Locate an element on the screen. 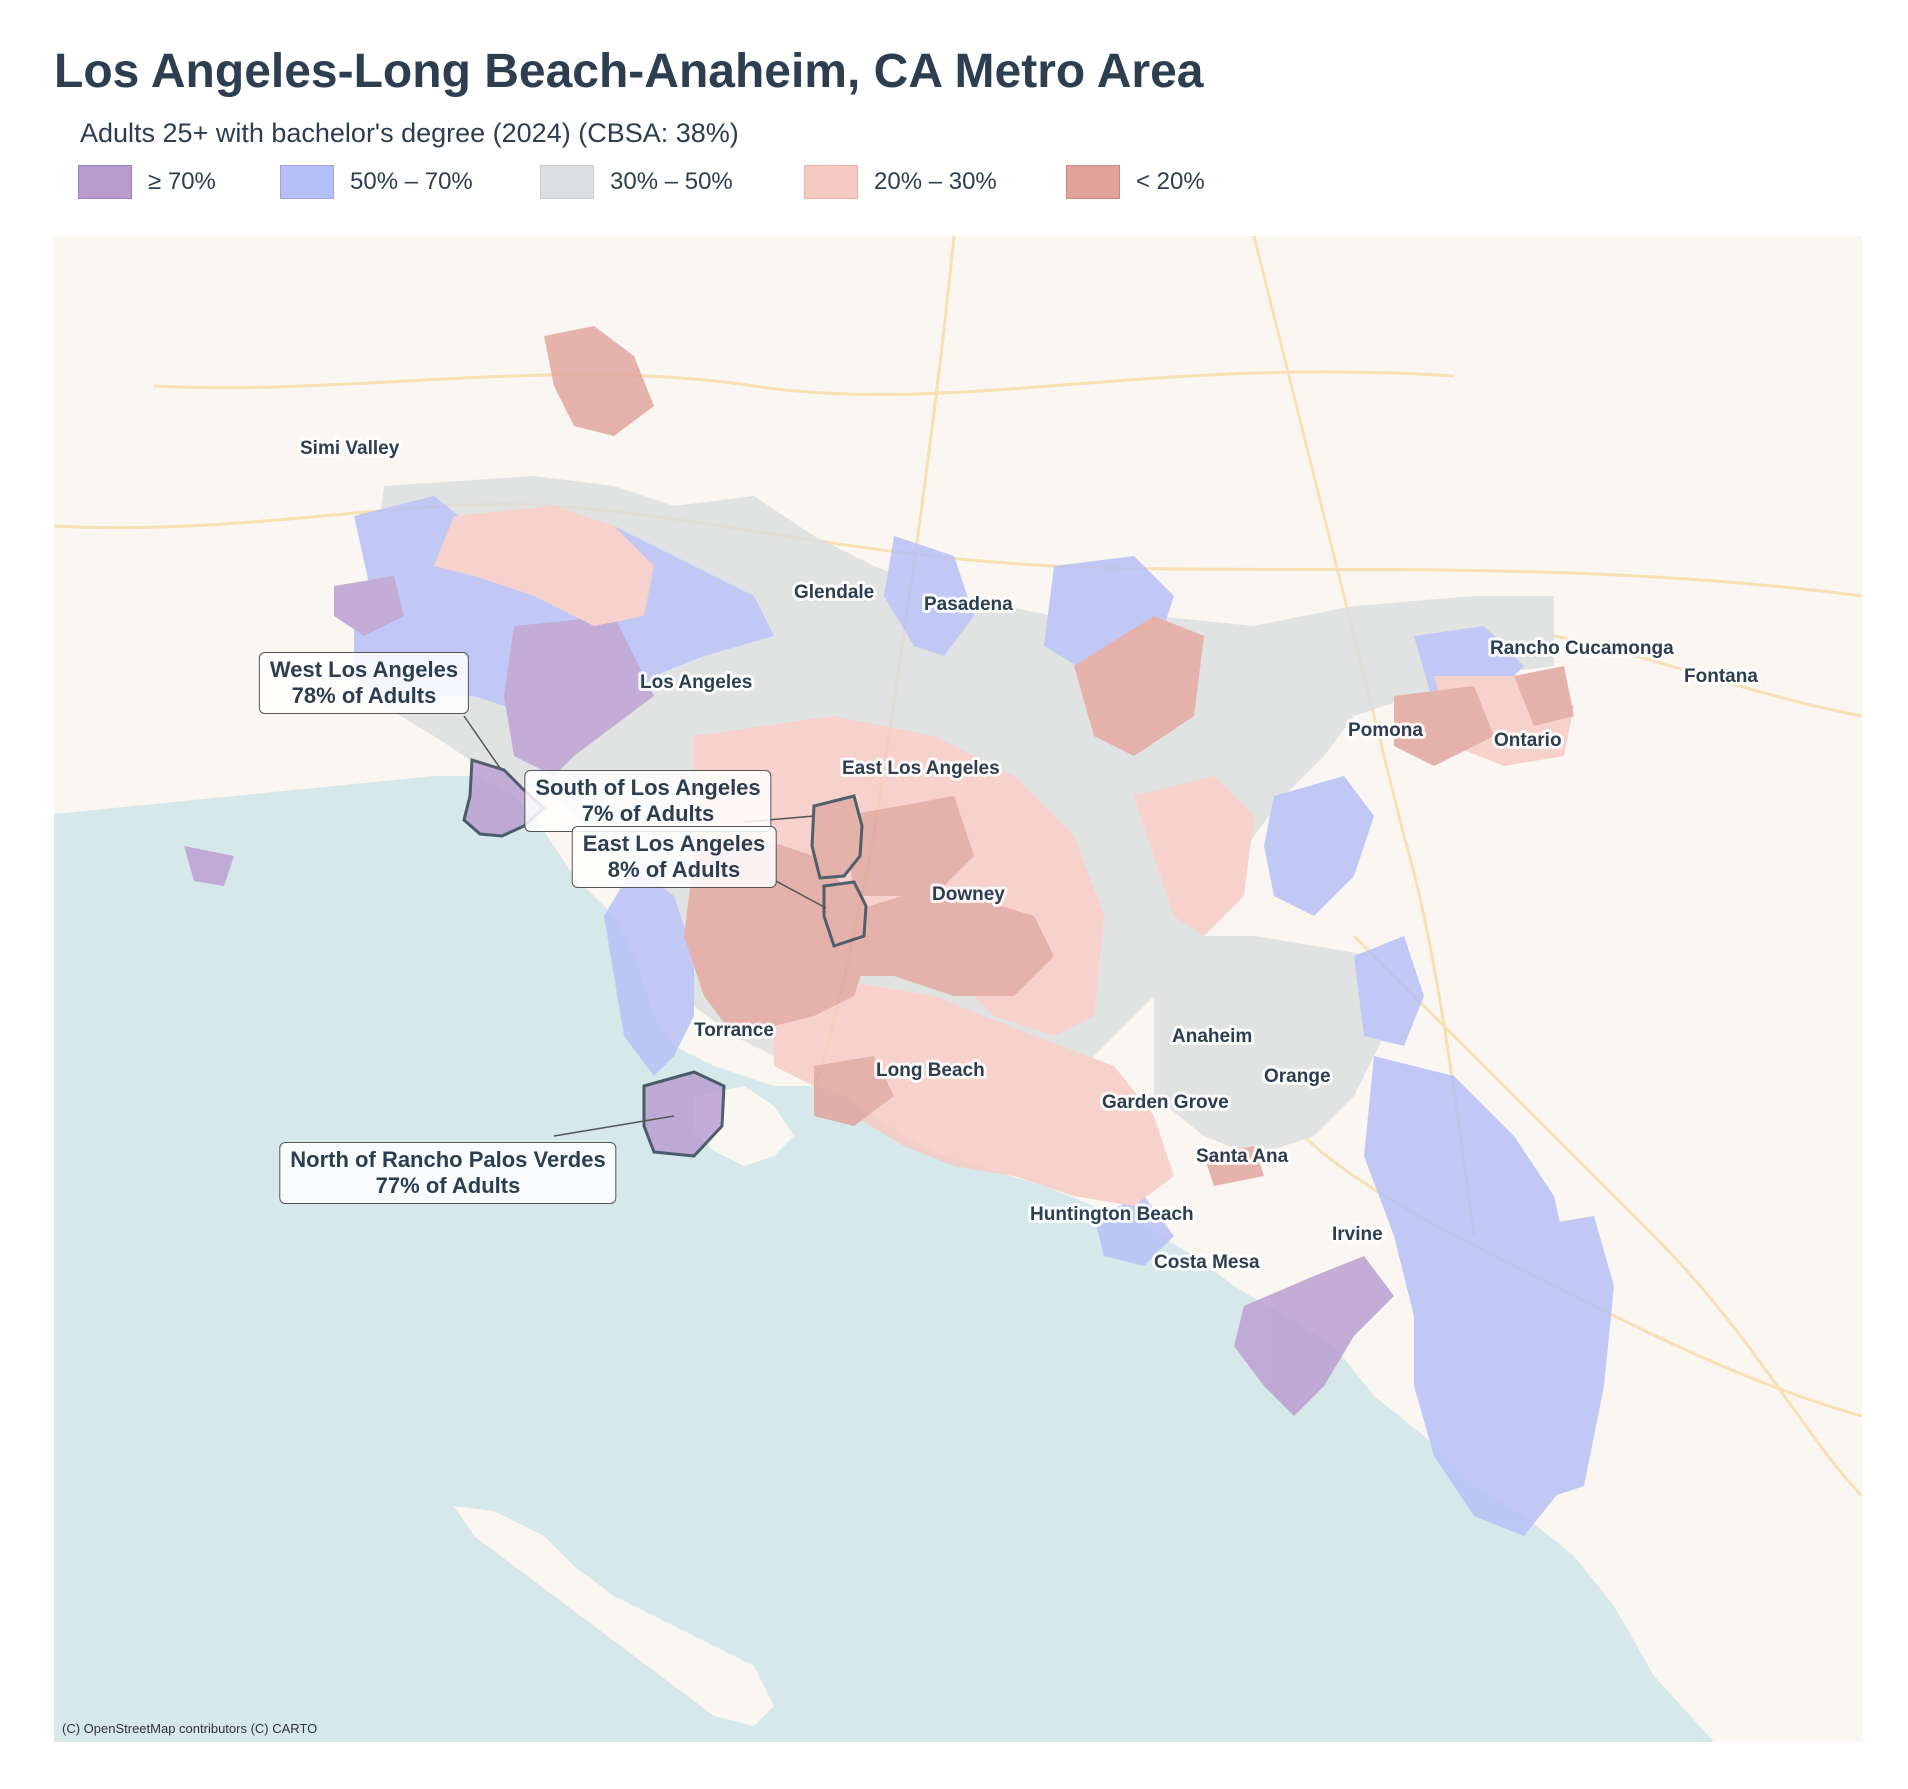 The image size is (1908, 1789). city-label: Ontario is located at coordinates (1528, 740).